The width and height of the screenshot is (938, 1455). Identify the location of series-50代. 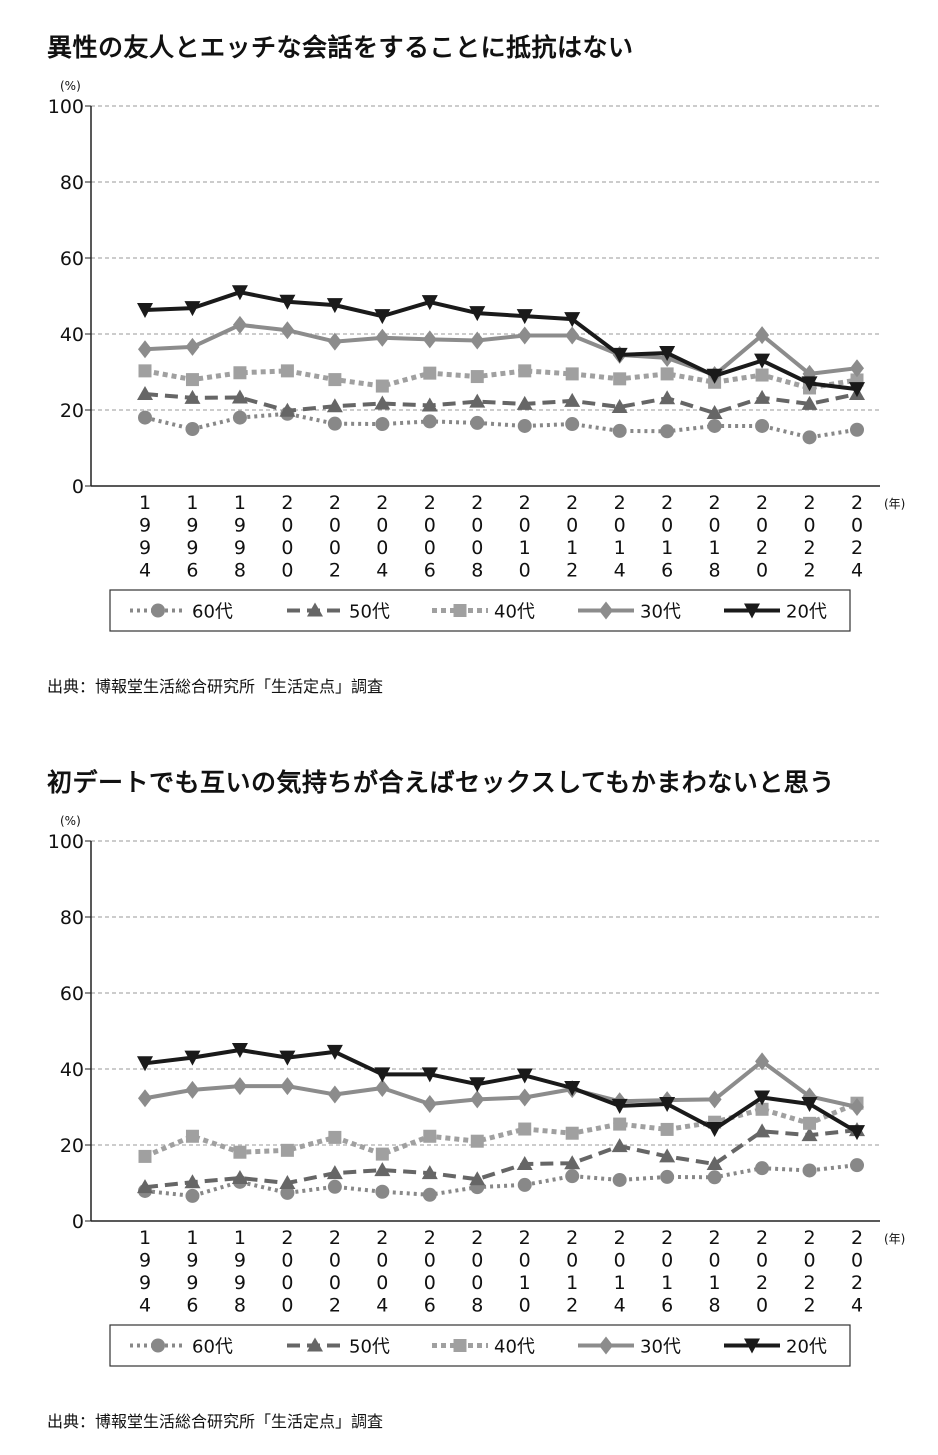
(501, 403).